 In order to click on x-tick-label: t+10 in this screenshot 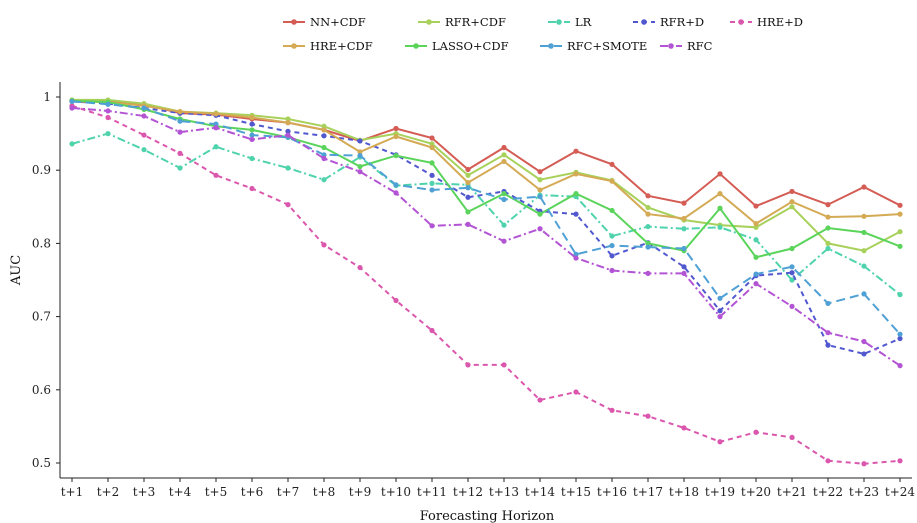, I will do `click(396, 492)`.